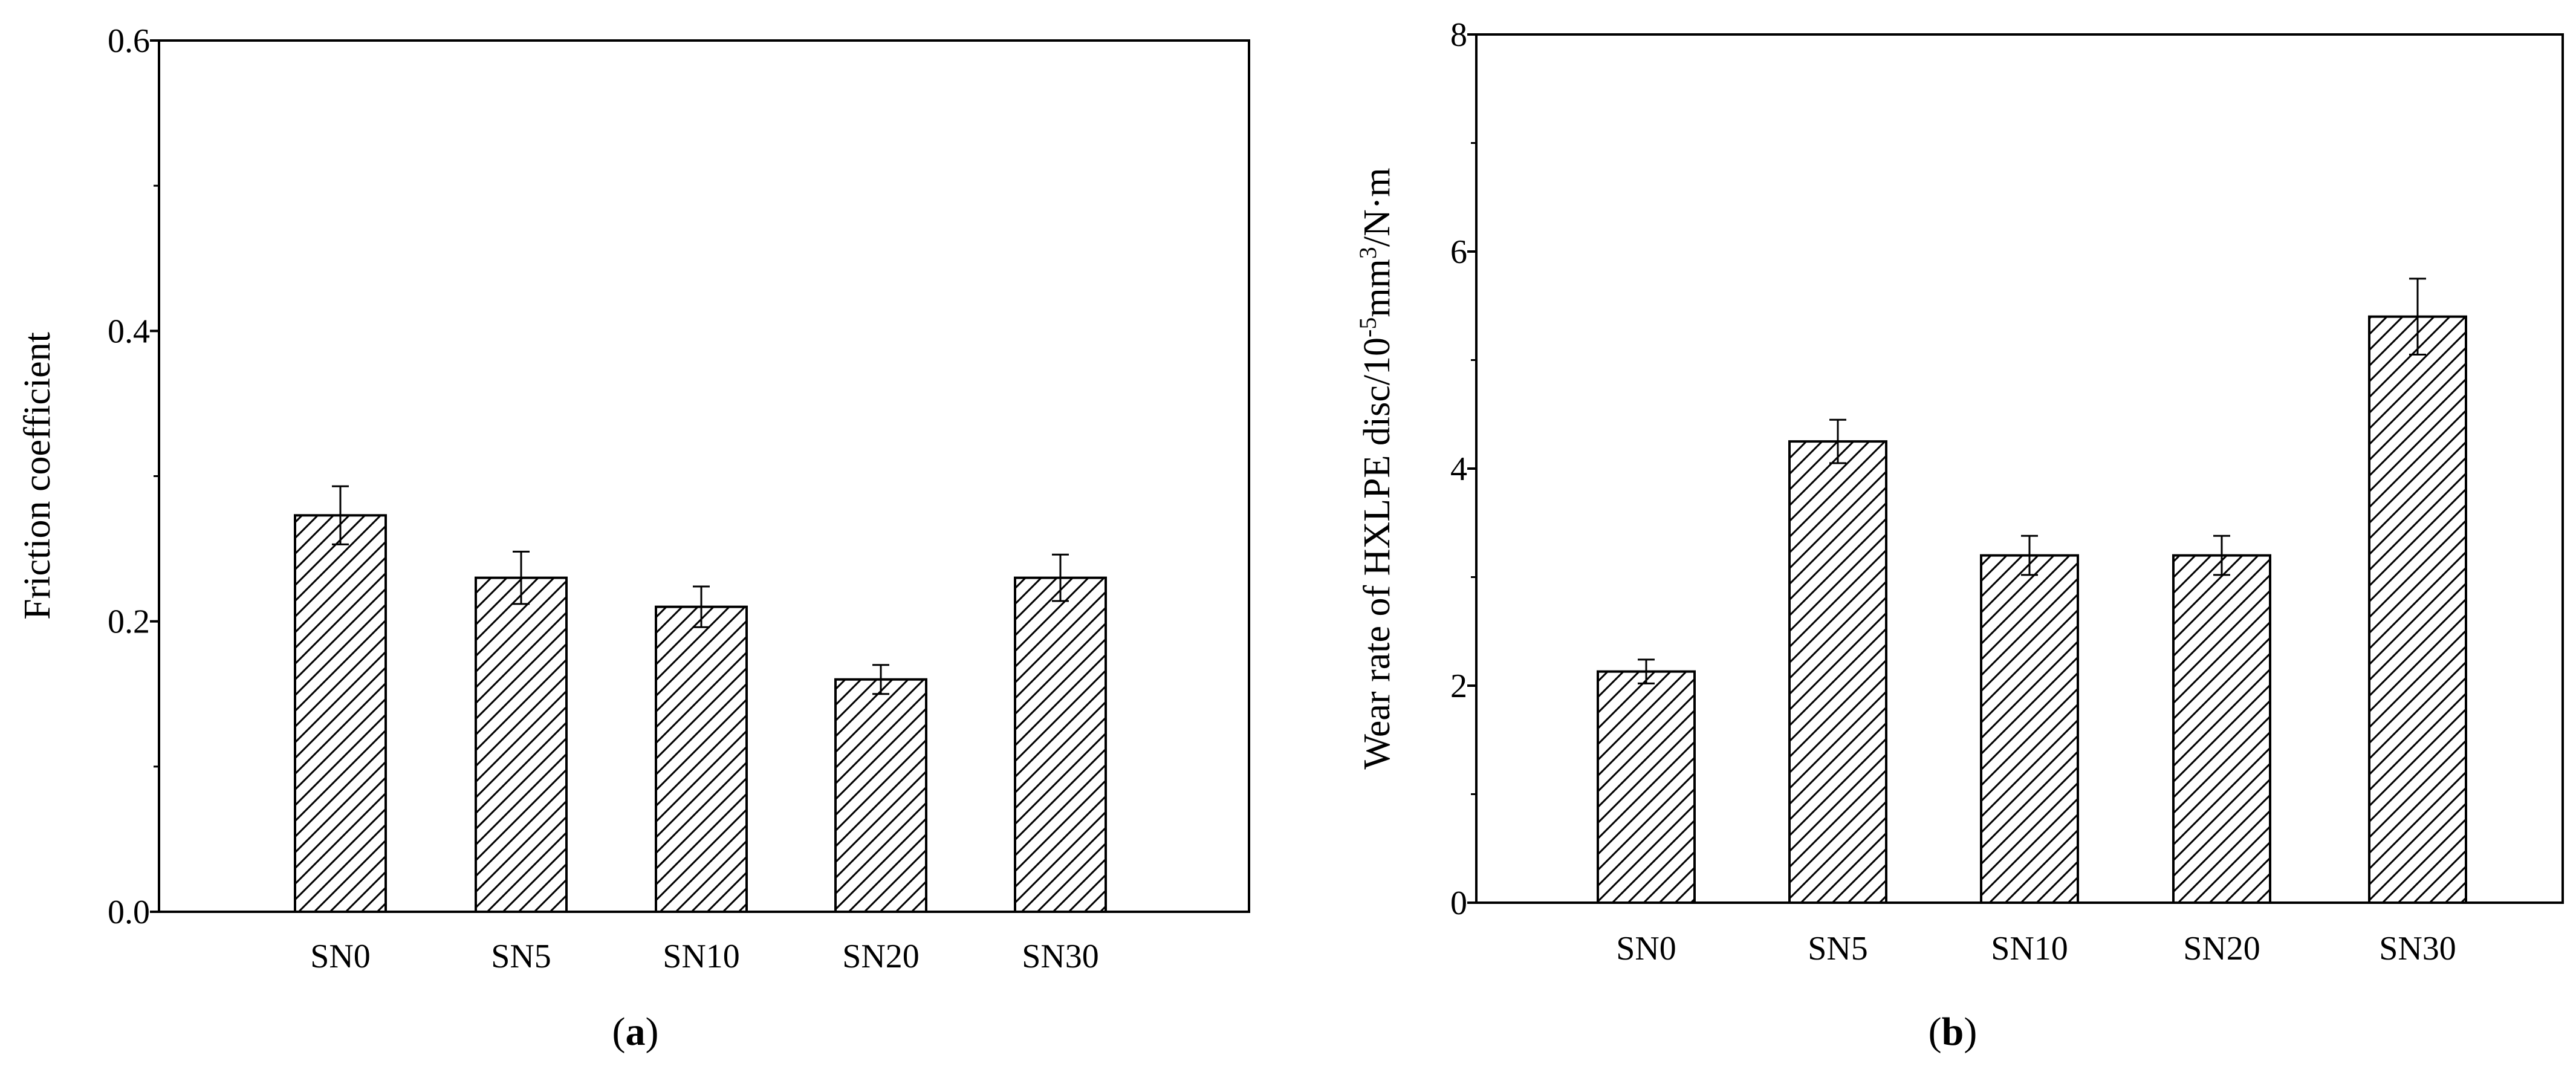 This screenshot has width=2576, height=1072. What do you see at coordinates (129, 622) in the screenshot?
I see `y-tick-label: 0.2` at bounding box center [129, 622].